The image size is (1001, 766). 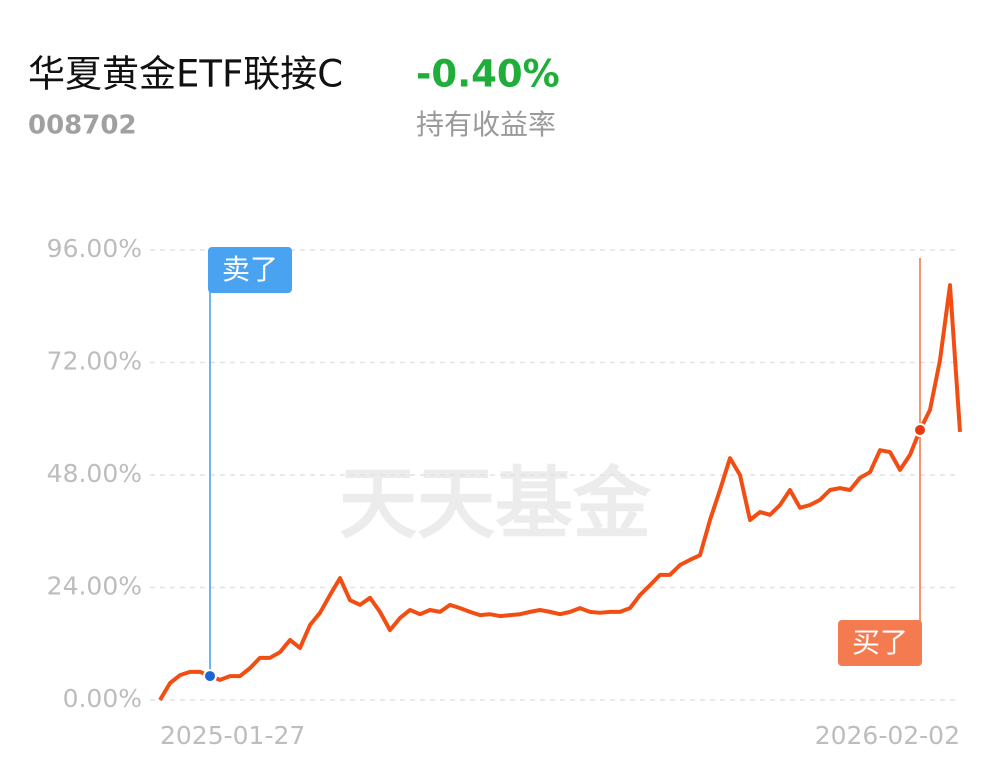 I want to click on x-tick-label: 2025-01-27, so click(x=232, y=735).